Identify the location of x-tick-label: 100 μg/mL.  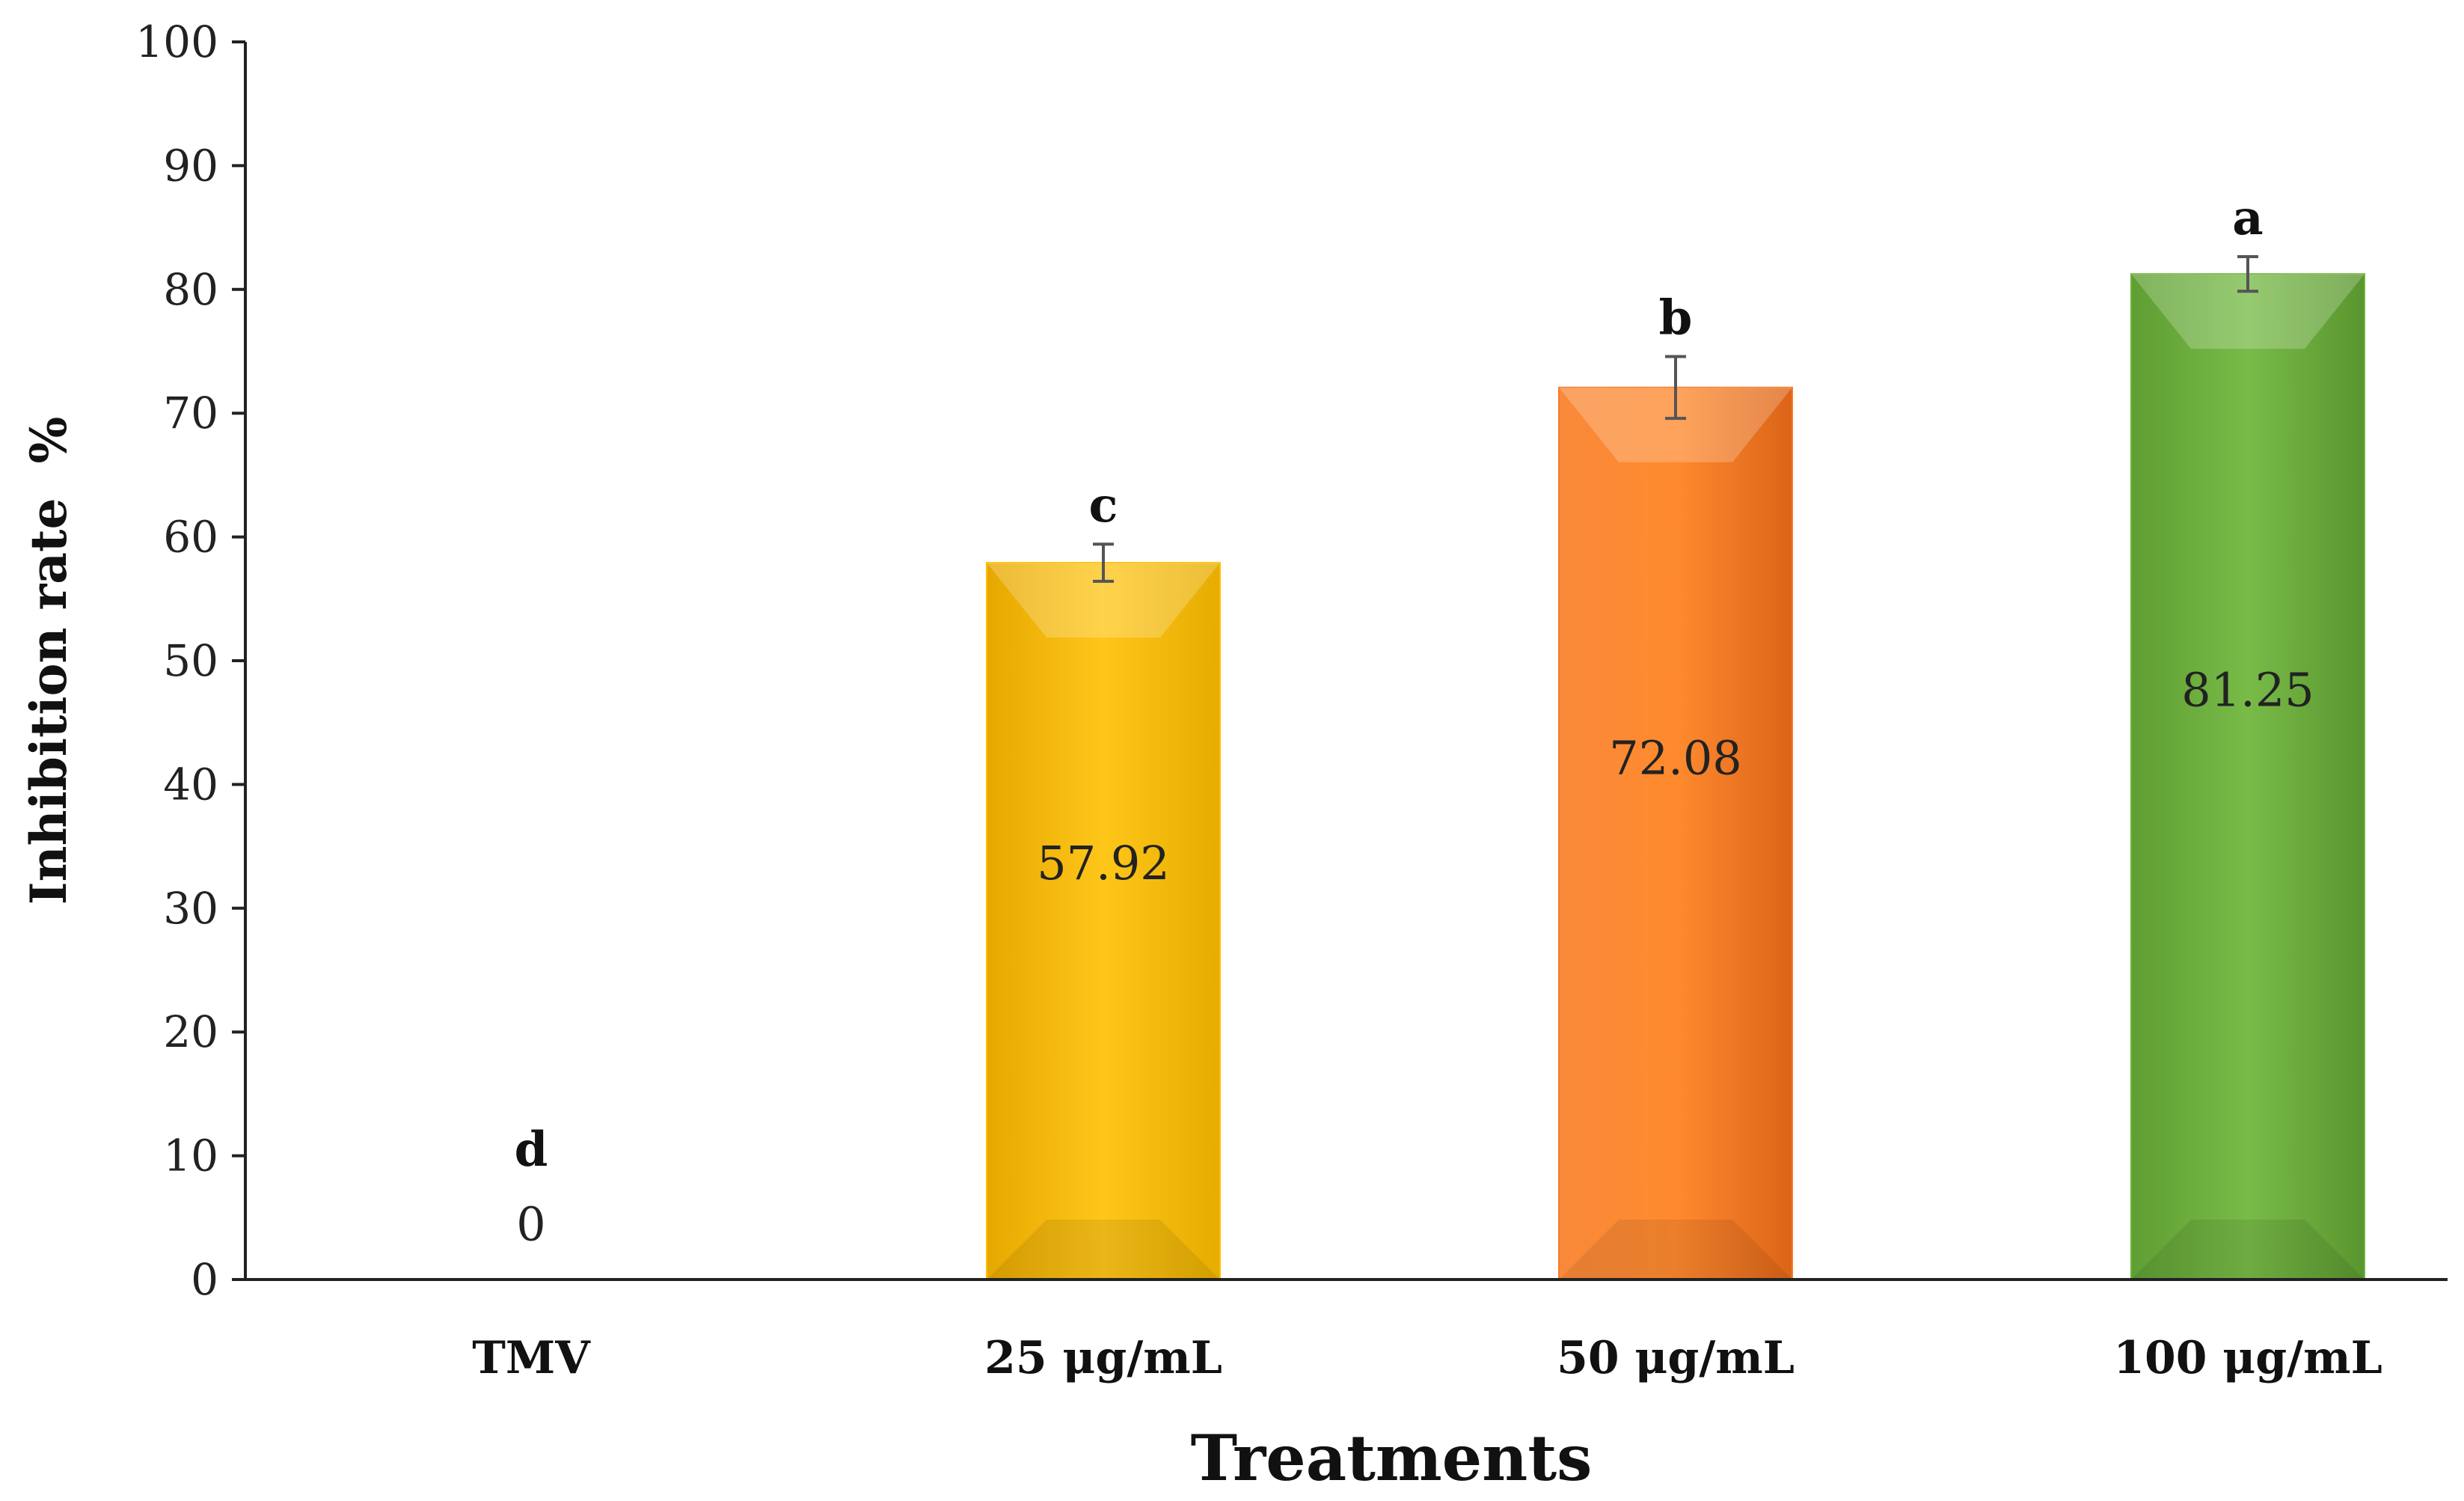
(2247, 1358).